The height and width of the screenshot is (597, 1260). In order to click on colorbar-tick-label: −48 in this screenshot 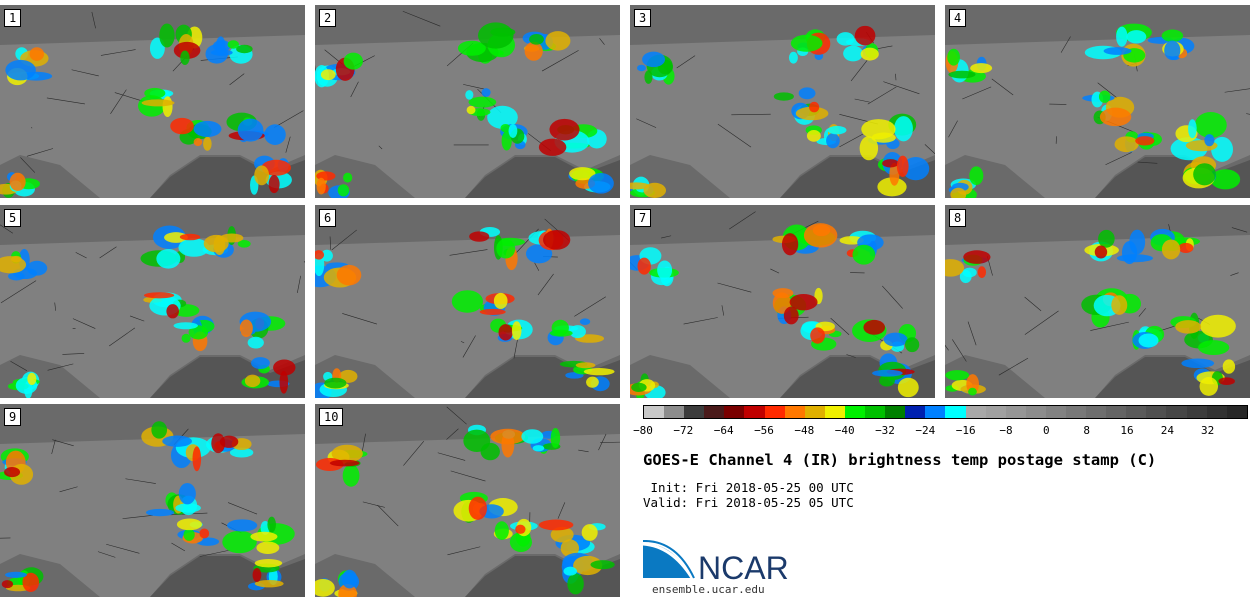, I will do `click(804, 430)`.